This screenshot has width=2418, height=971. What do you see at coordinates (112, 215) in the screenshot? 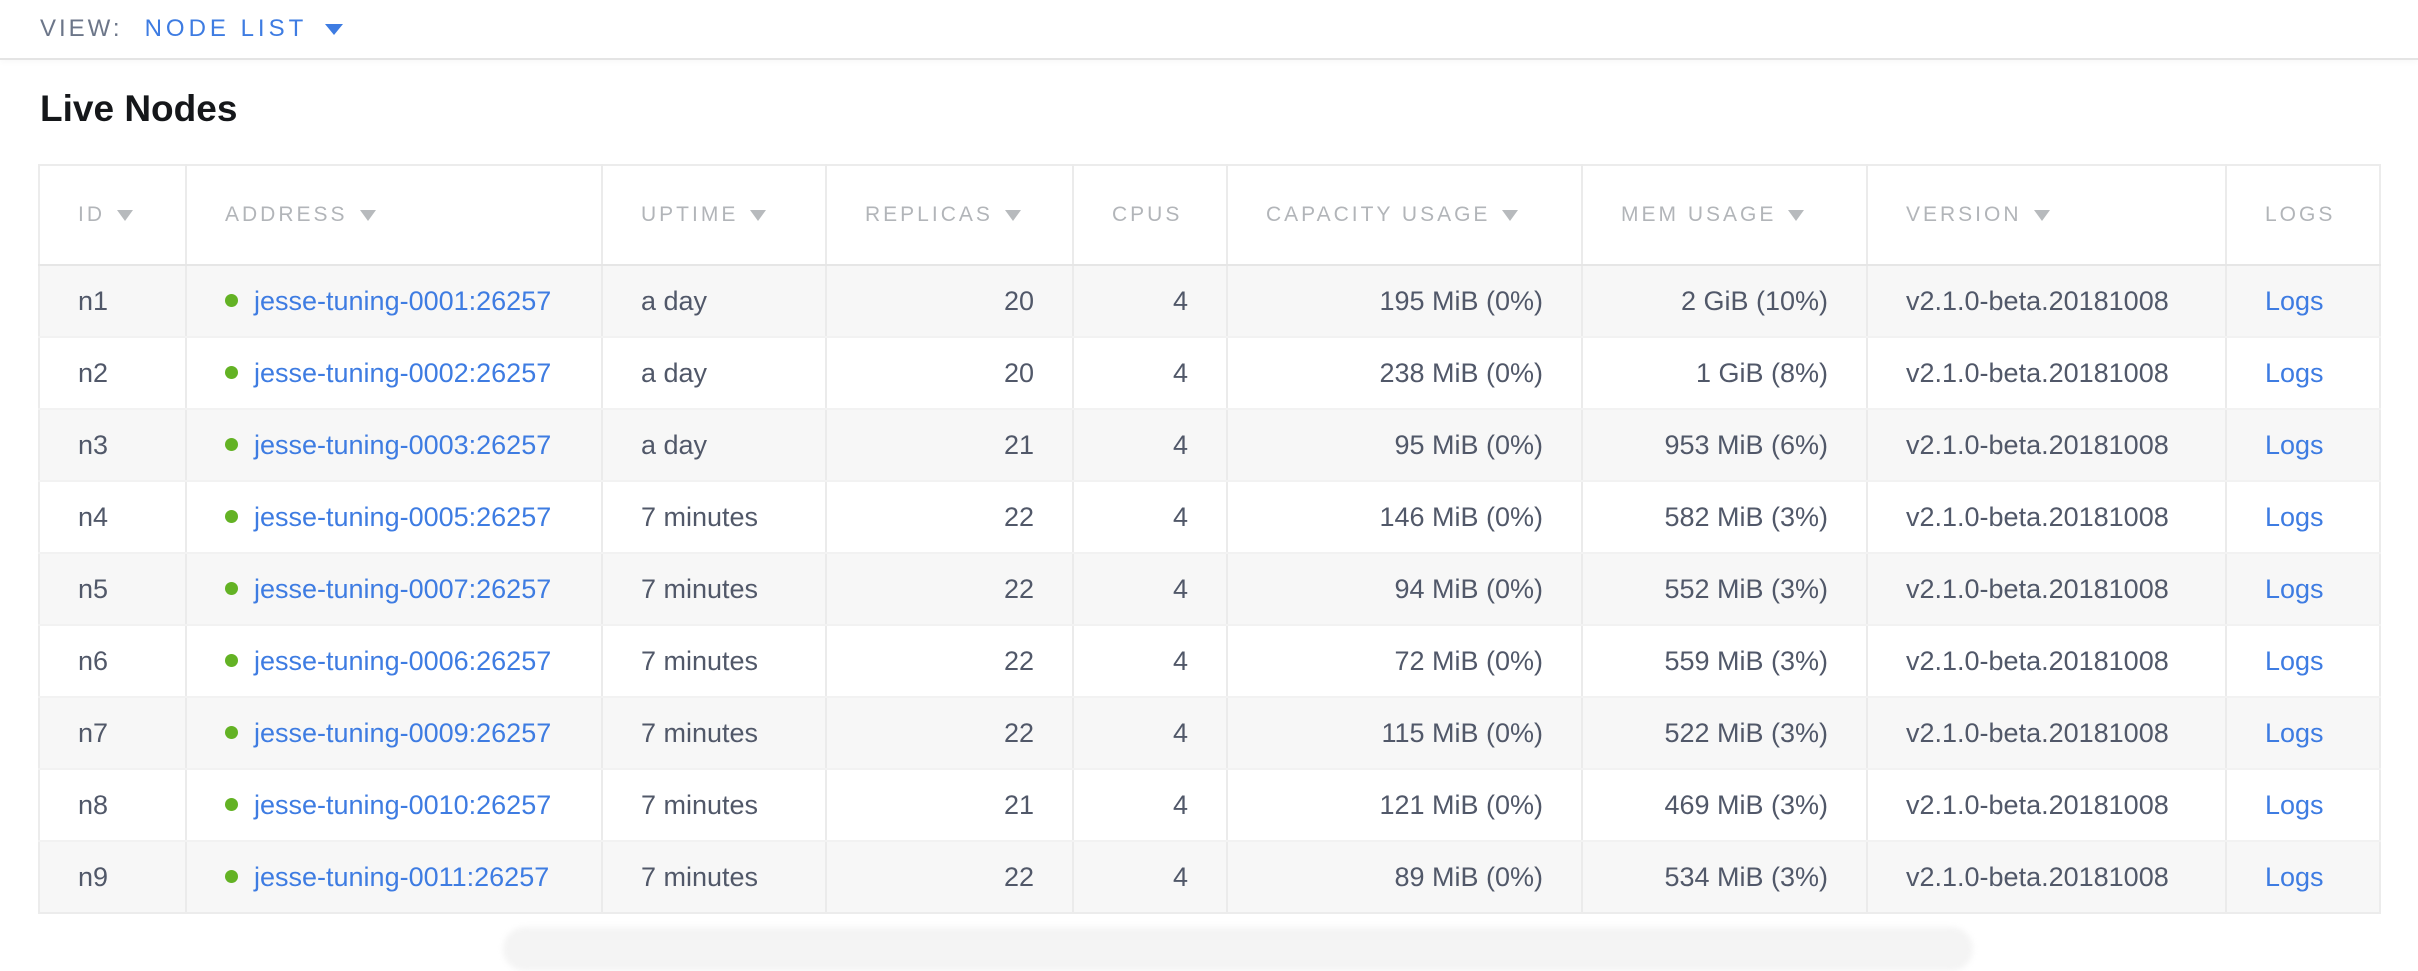
I see `column-header-id: ID` at bounding box center [112, 215].